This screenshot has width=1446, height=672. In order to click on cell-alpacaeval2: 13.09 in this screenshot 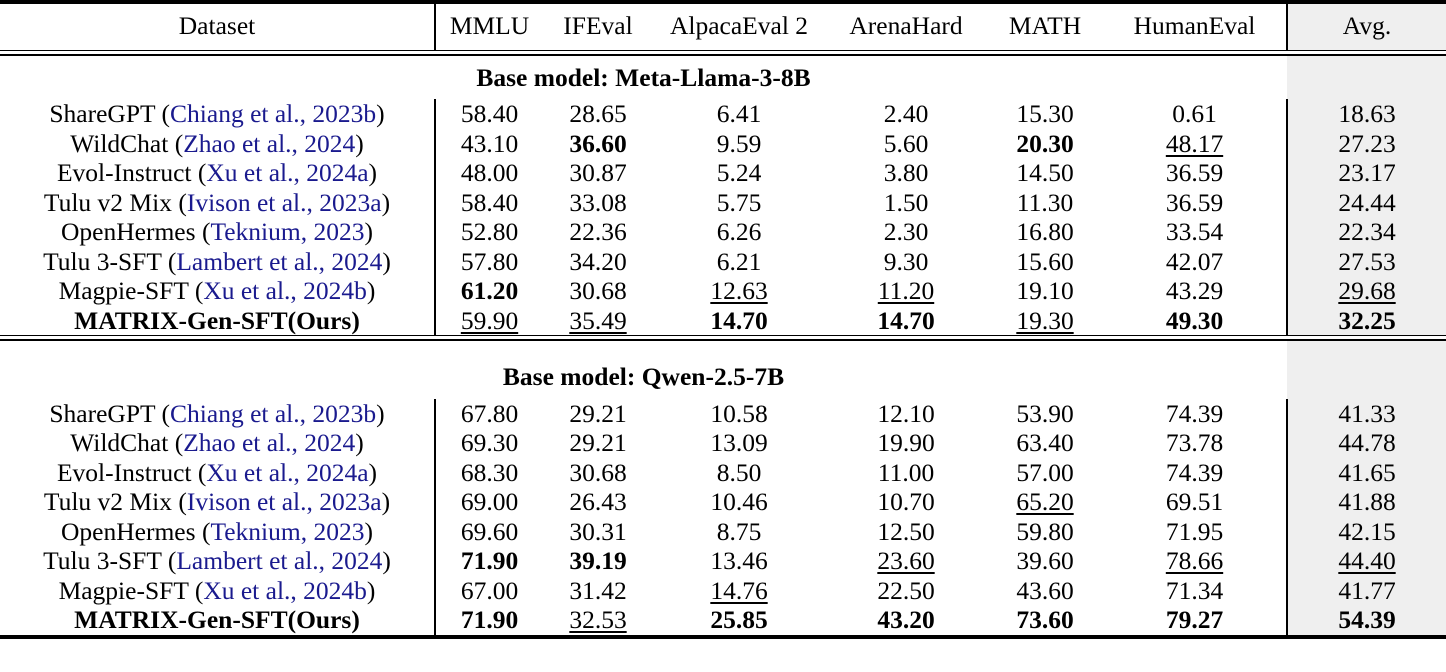, I will do `click(739, 443)`.